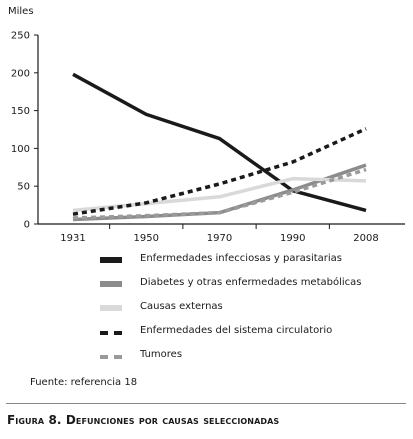  What do you see at coordinates (241, 258) in the screenshot?
I see `legend-label: Enfermedades infecciosas y parasitarias` at bounding box center [241, 258].